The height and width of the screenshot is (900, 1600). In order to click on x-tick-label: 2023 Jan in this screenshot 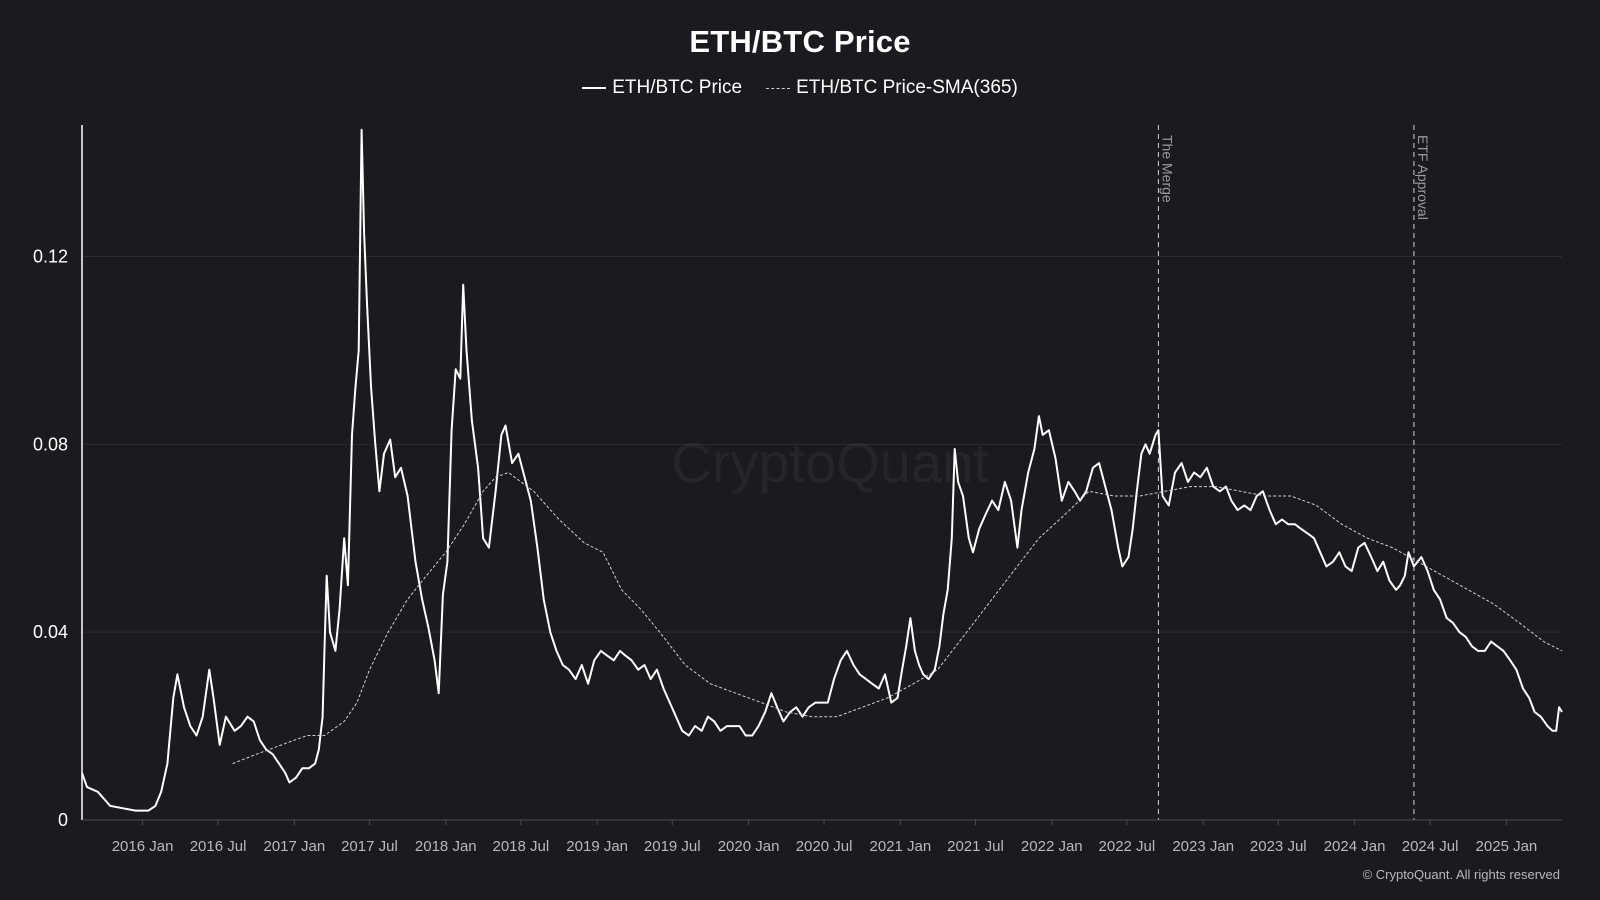, I will do `click(1203, 846)`.